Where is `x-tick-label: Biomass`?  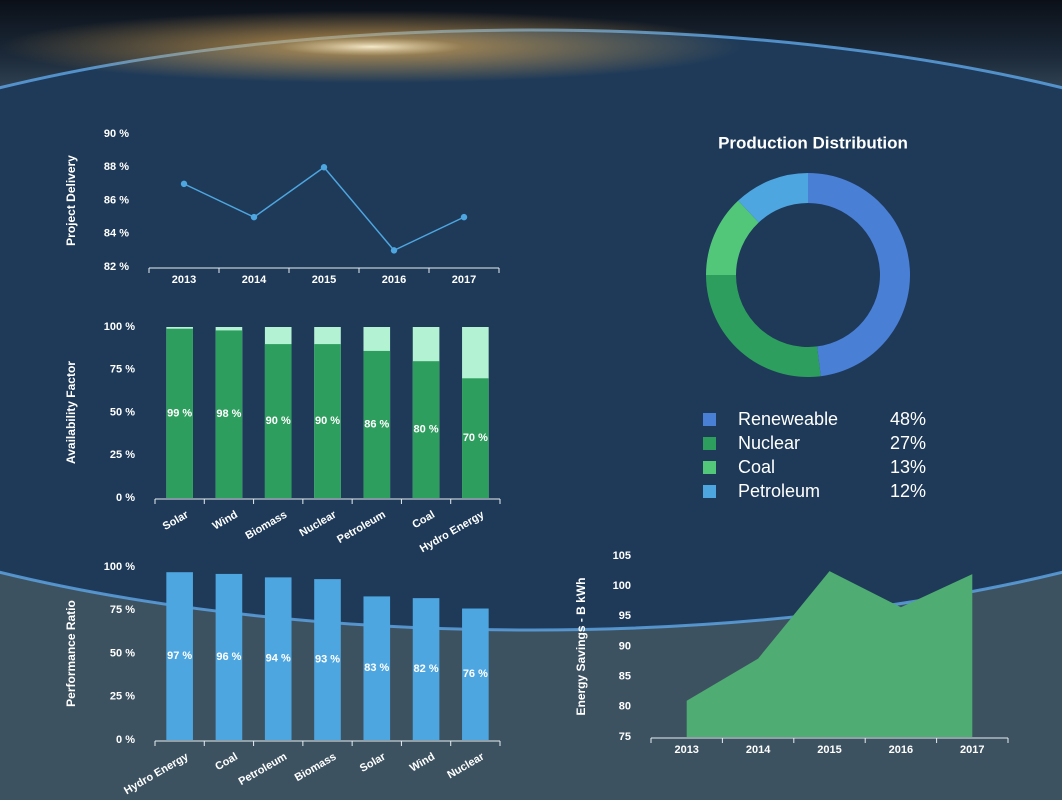
x-tick-label: Biomass is located at coordinates (316, 767).